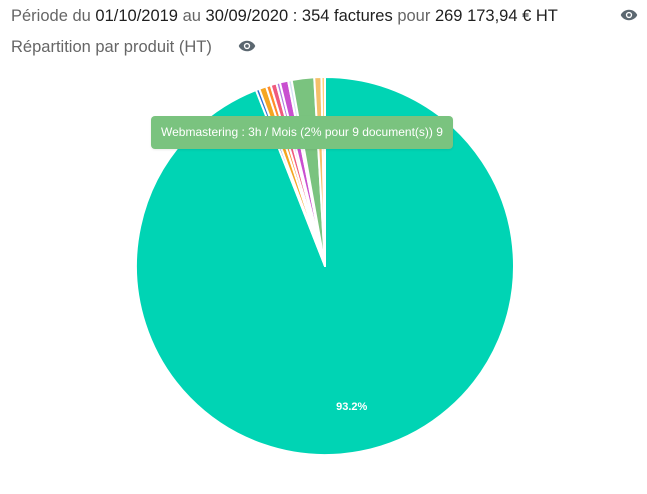  I want to click on section-title: Répartition par produit (HT), so click(111, 47).